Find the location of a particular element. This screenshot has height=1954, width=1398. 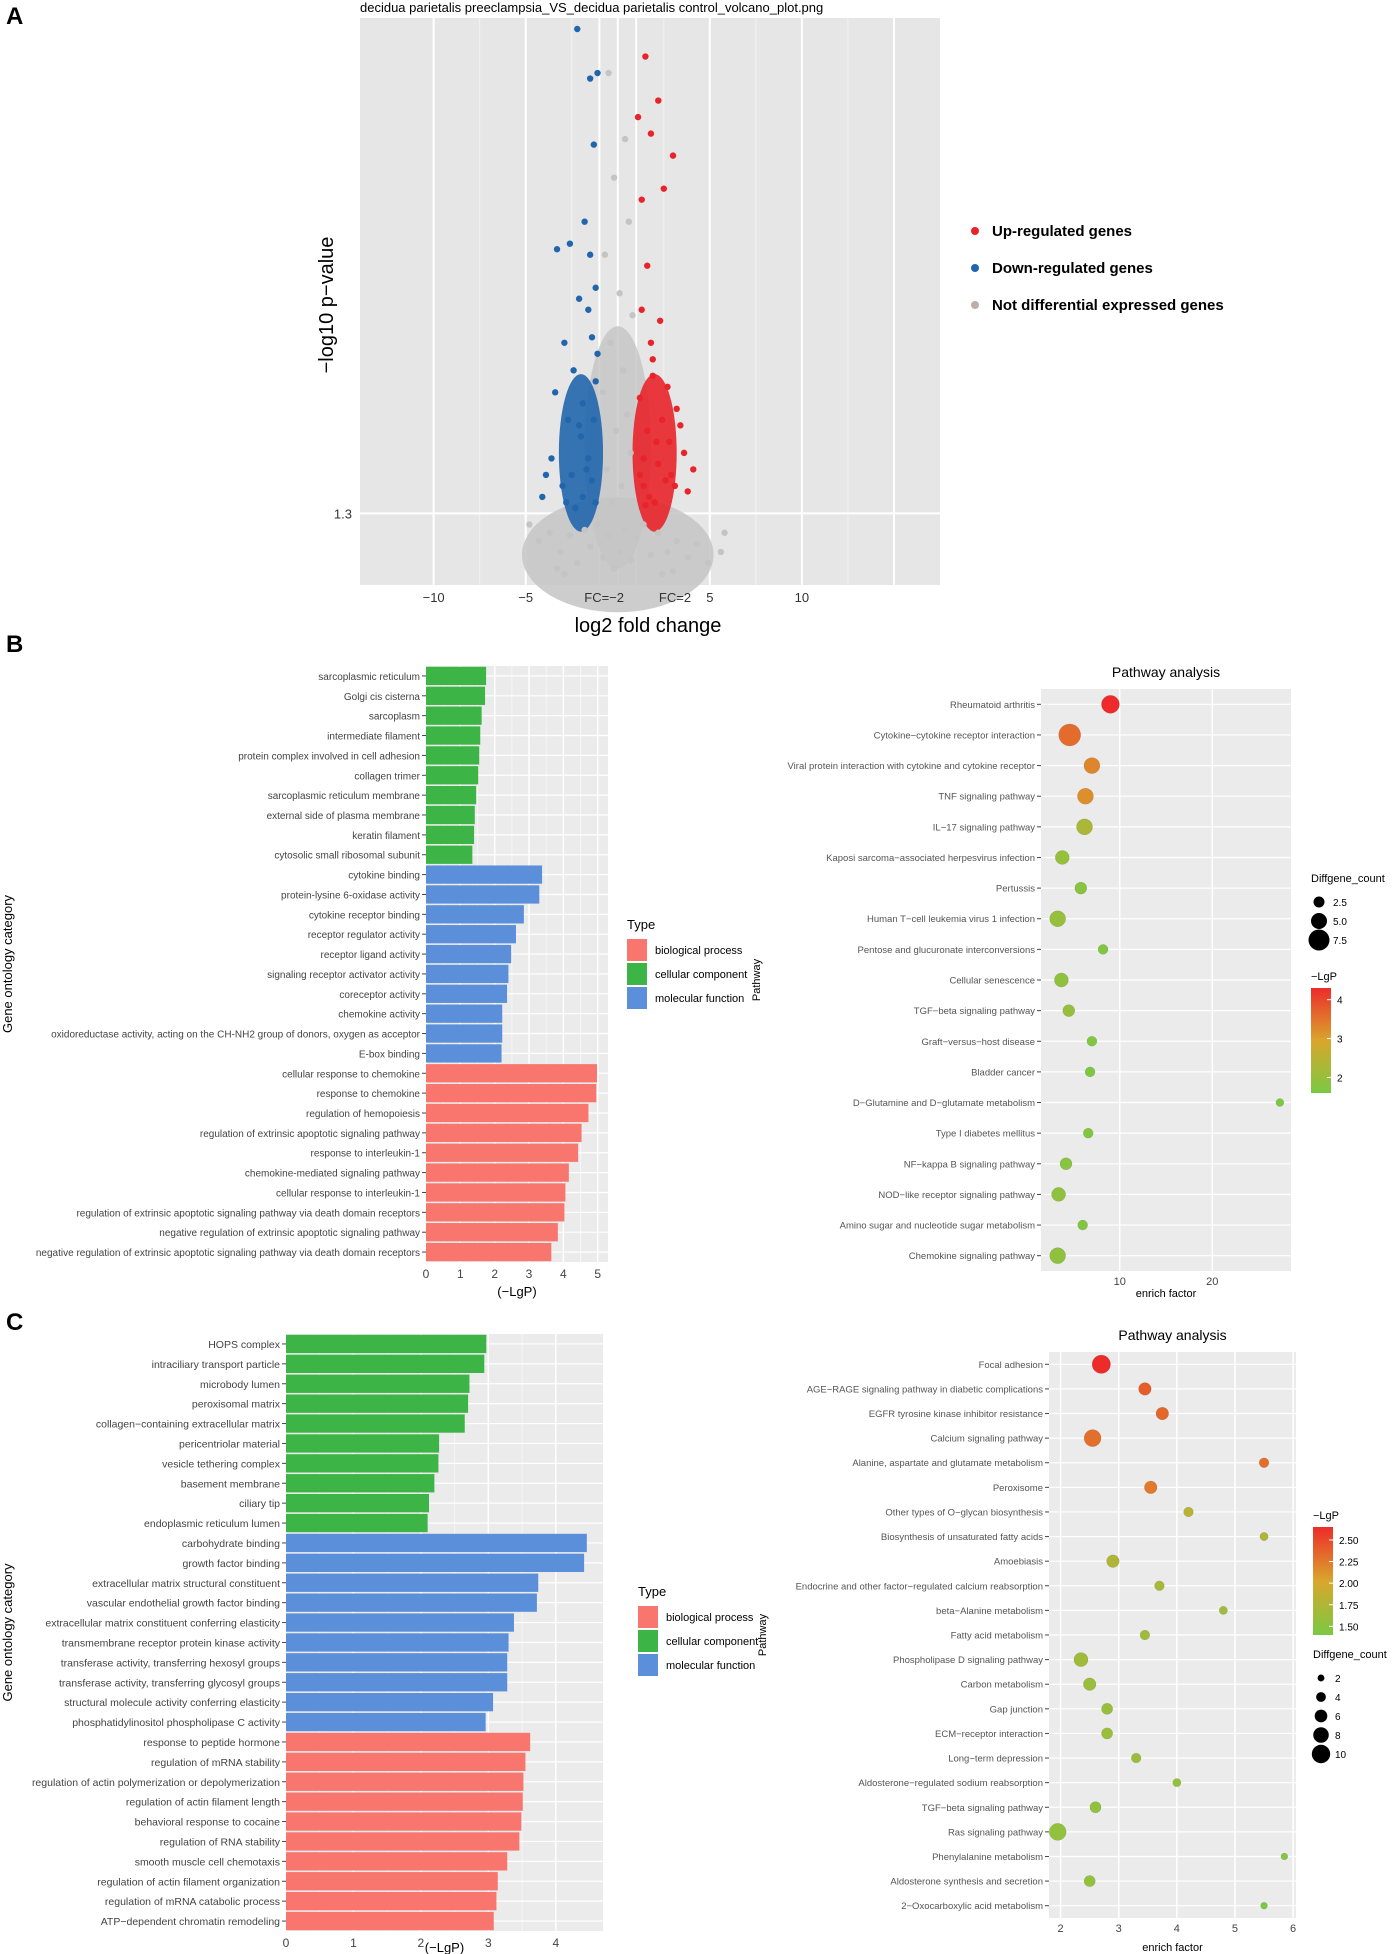

go_c-category-label: regulation of RNA stability is located at coordinates (220, 1842).